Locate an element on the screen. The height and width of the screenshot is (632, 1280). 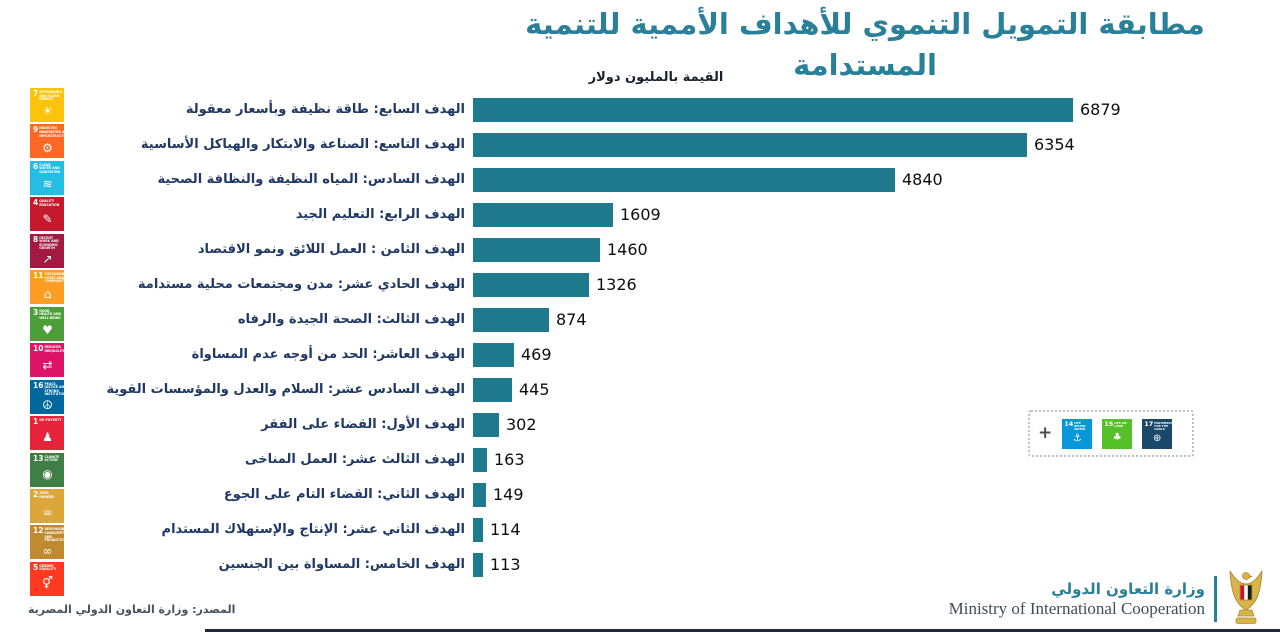
gear-icon: ⚙ is located at coordinates (47, 147).